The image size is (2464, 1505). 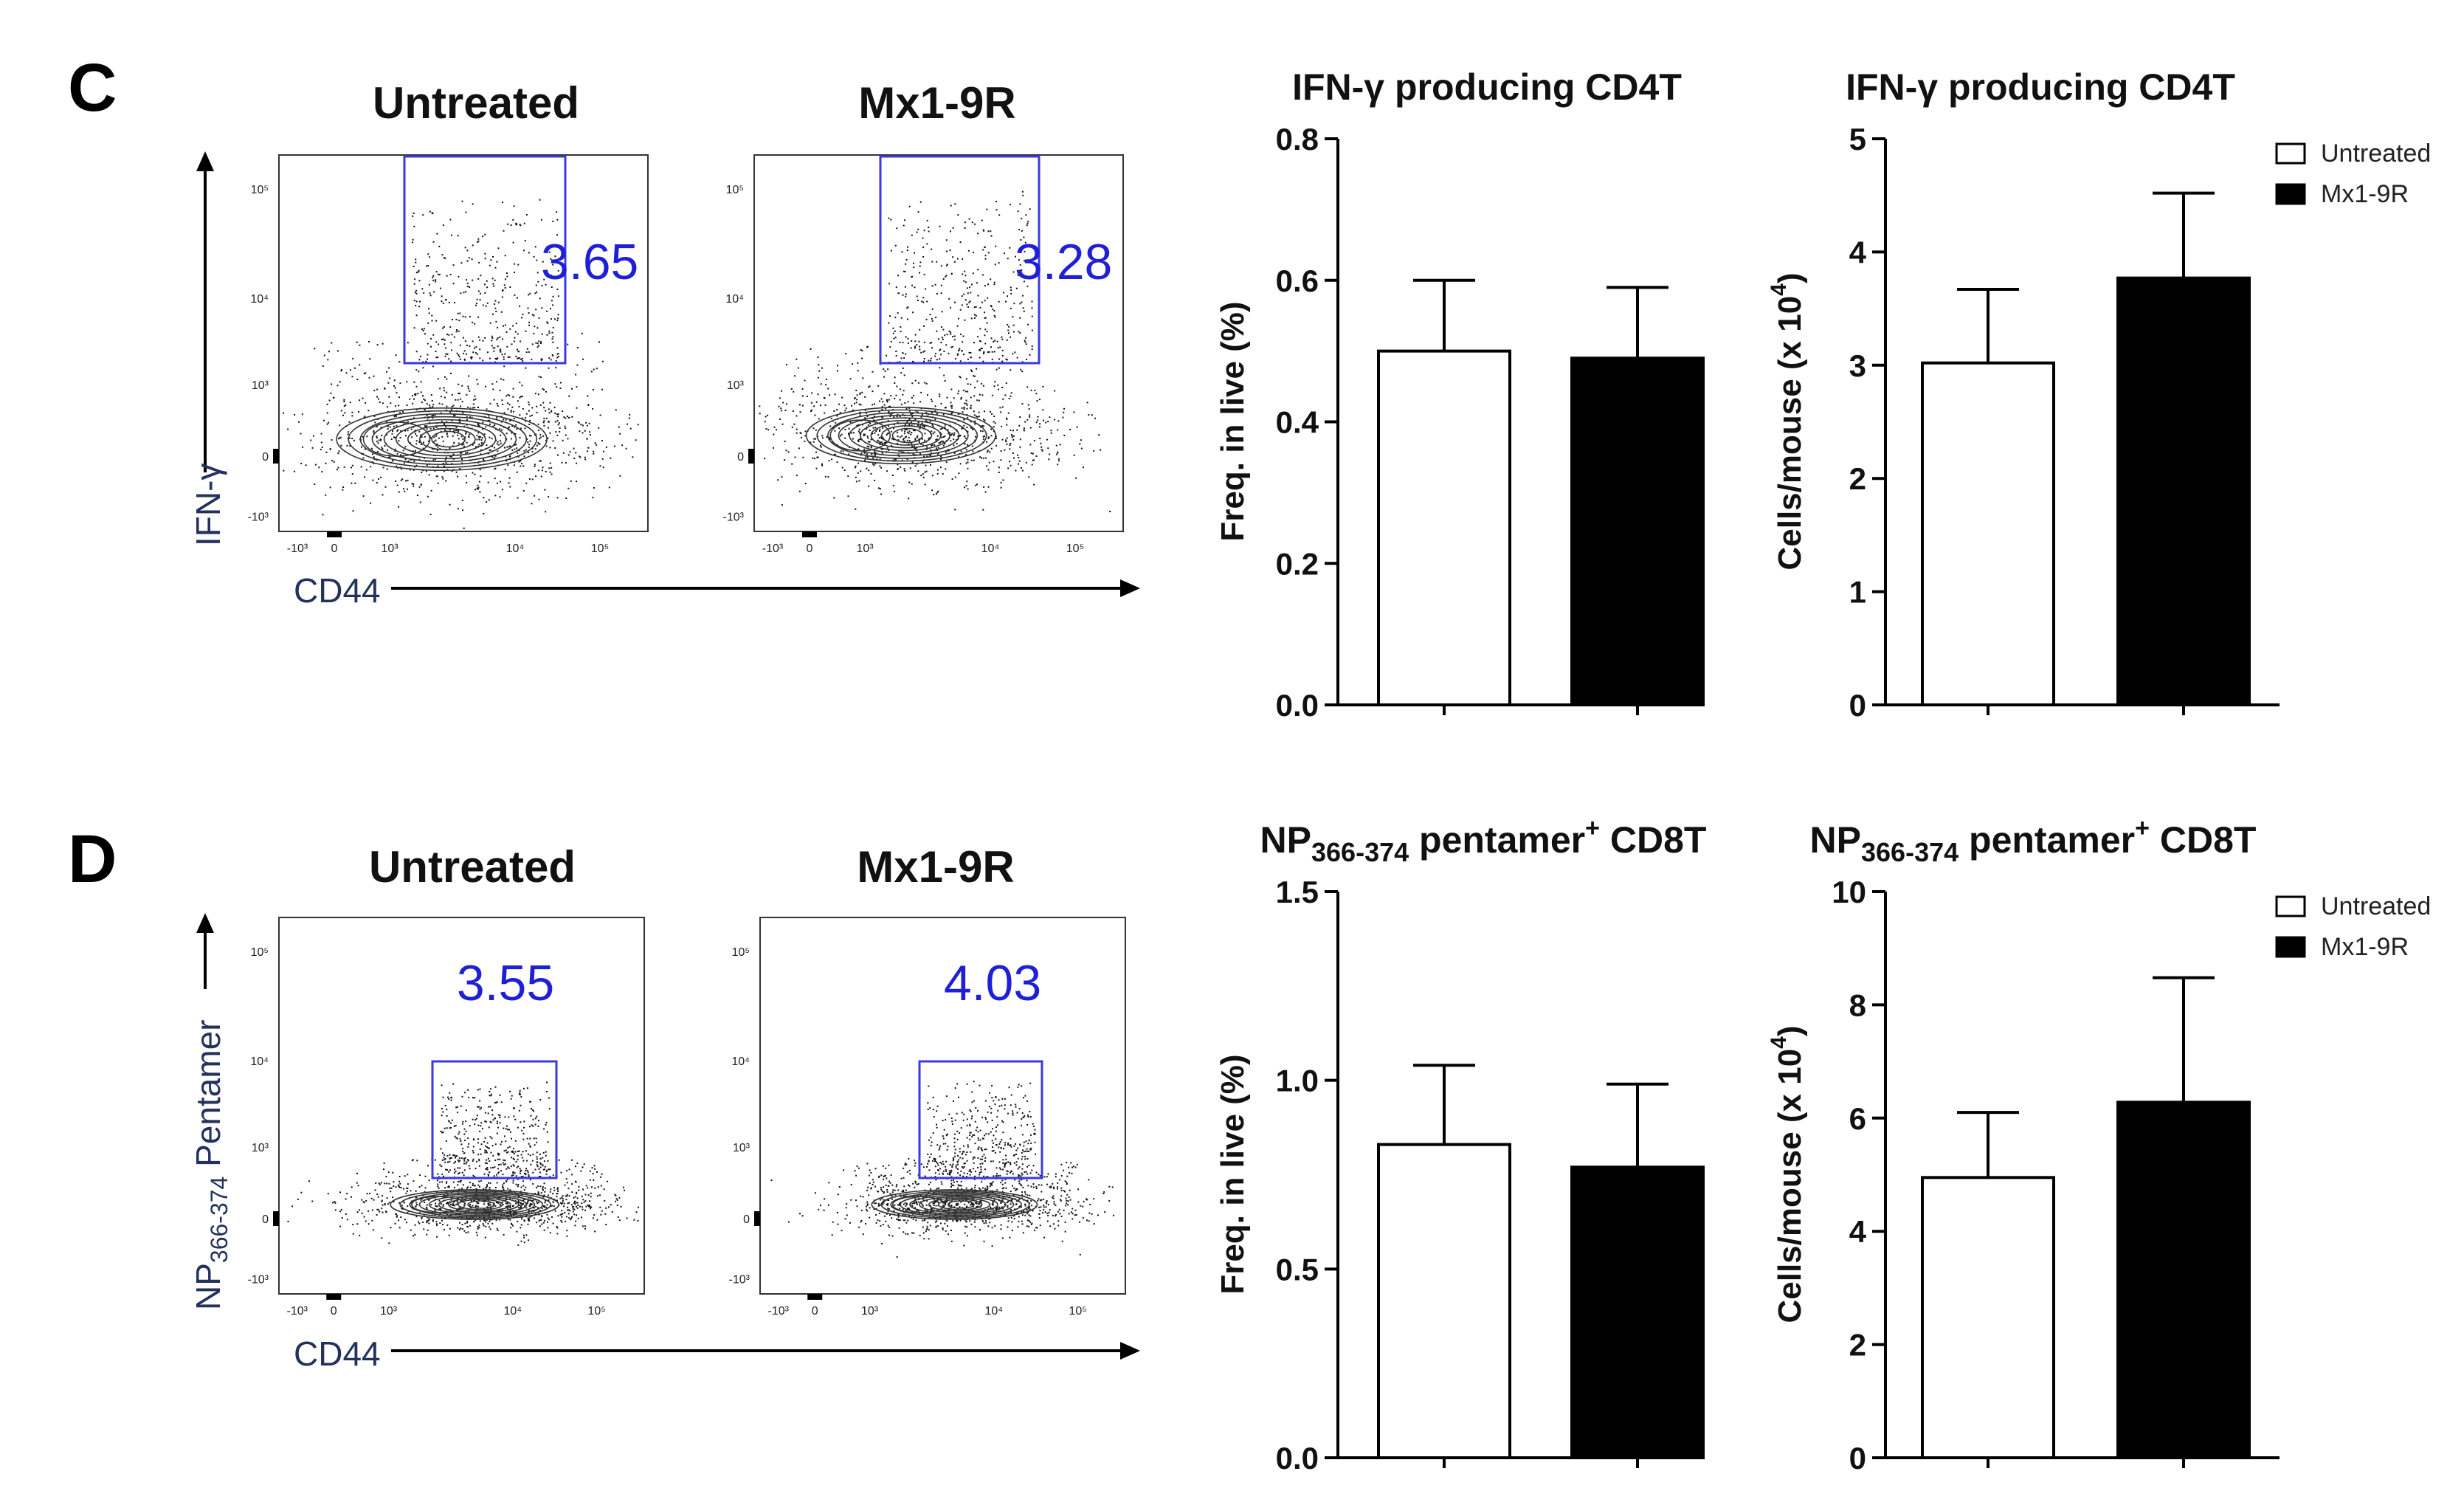 I want to click on y-tick-label: 10, so click(x=1849, y=892).